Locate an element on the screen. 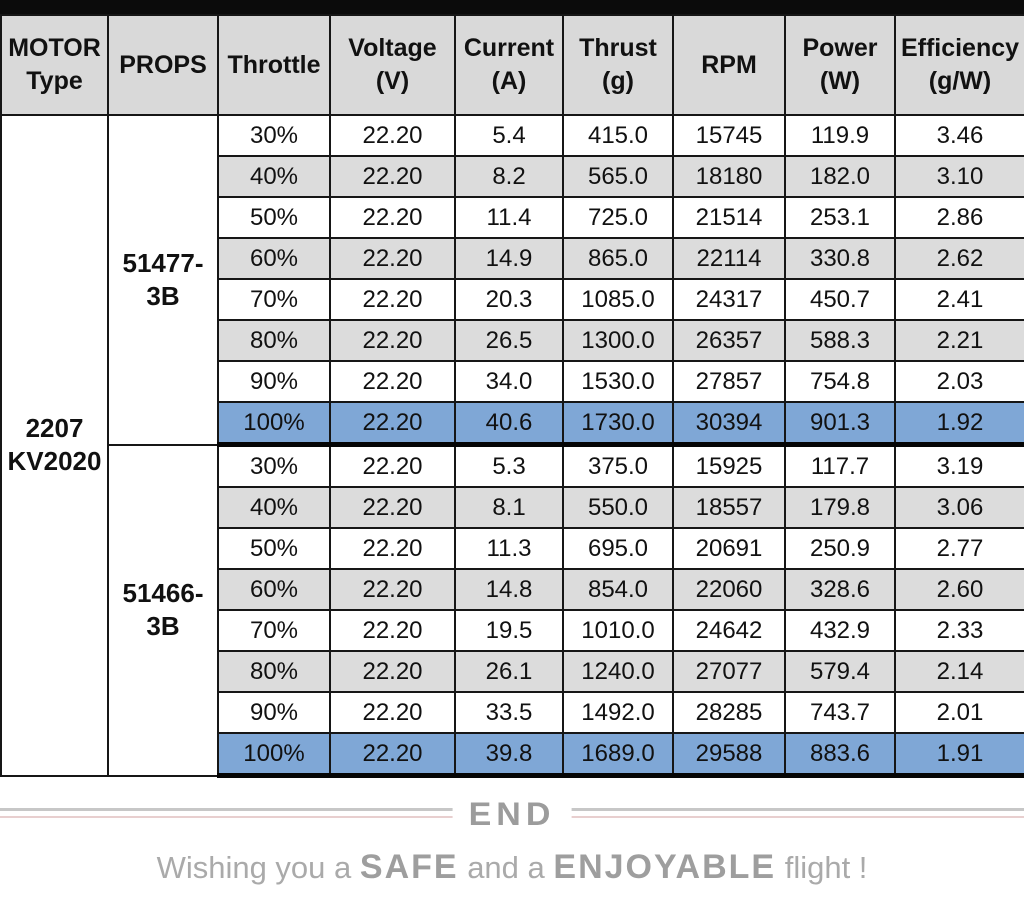 This screenshot has width=1024, height=917. column-header-props: PROPS is located at coordinates (163, 65).